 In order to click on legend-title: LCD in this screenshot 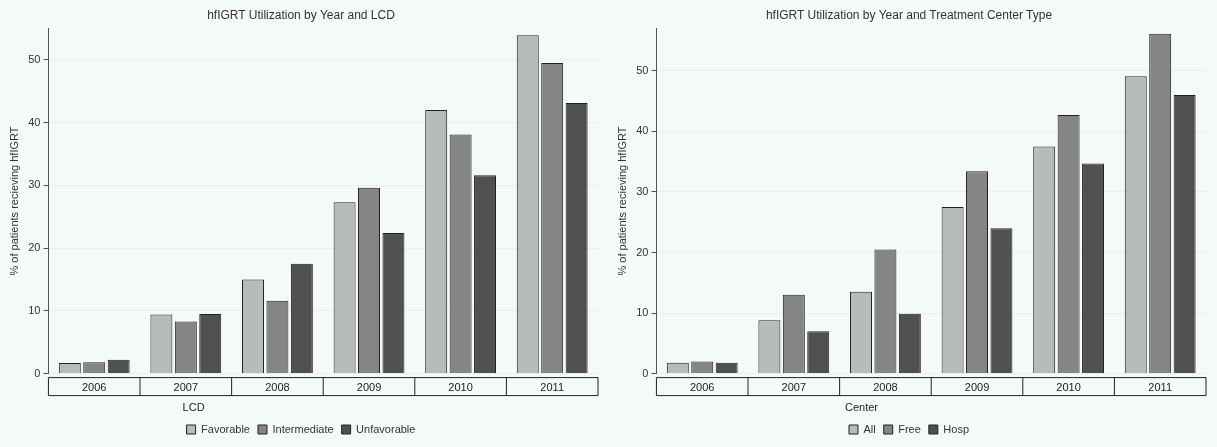, I will do `click(193, 407)`.